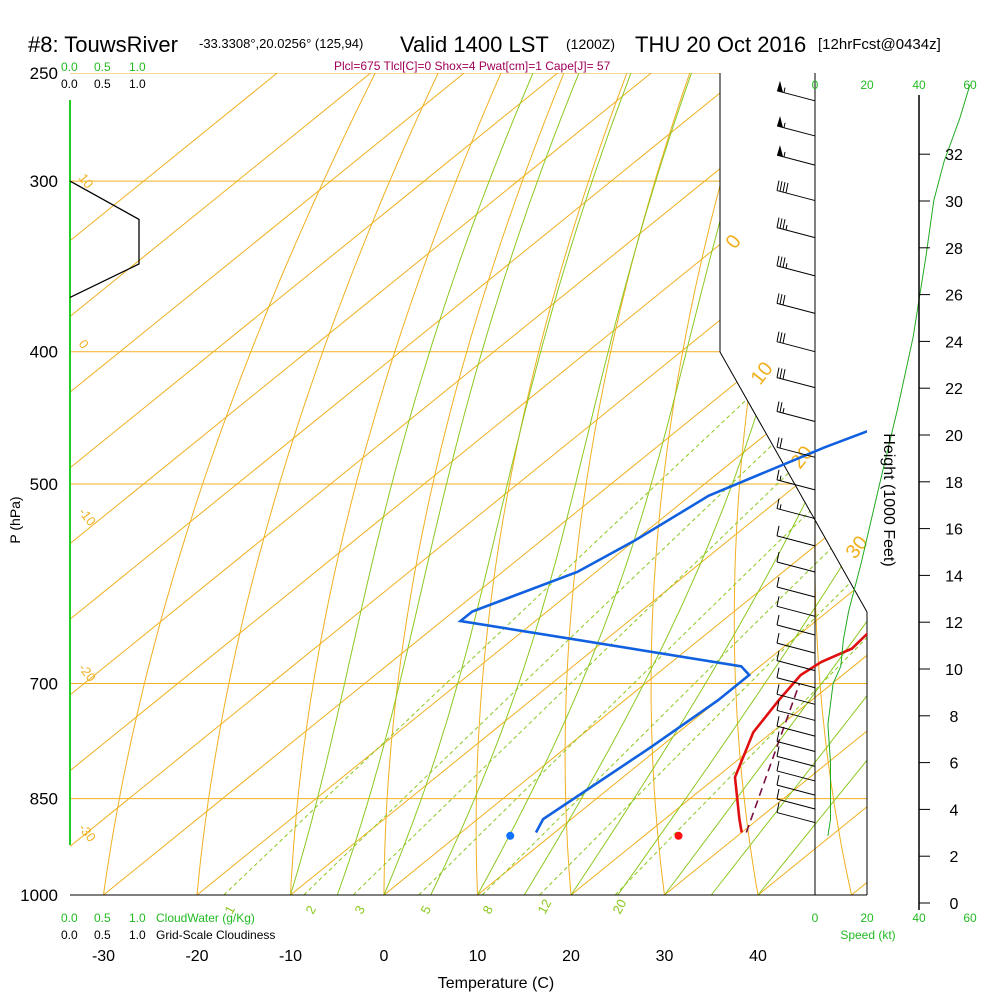 The width and height of the screenshot is (1000, 1000). Describe the element at coordinates (102, 84) in the screenshot. I see `top-black-1: 0.5` at that location.